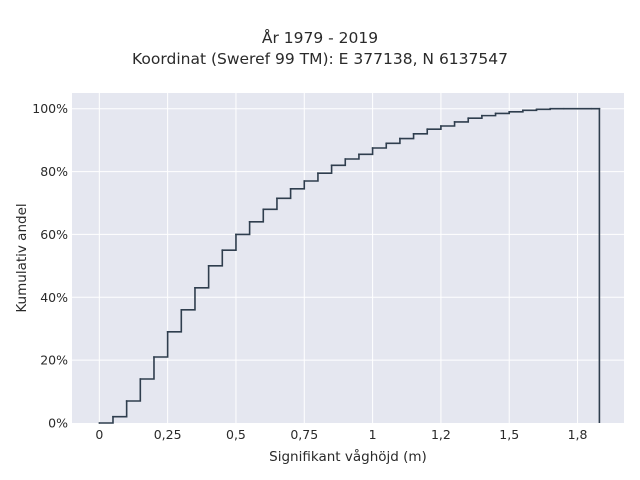  What do you see at coordinates (54, 360) in the screenshot?
I see `y-tick-label: 20%` at bounding box center [54, 360].